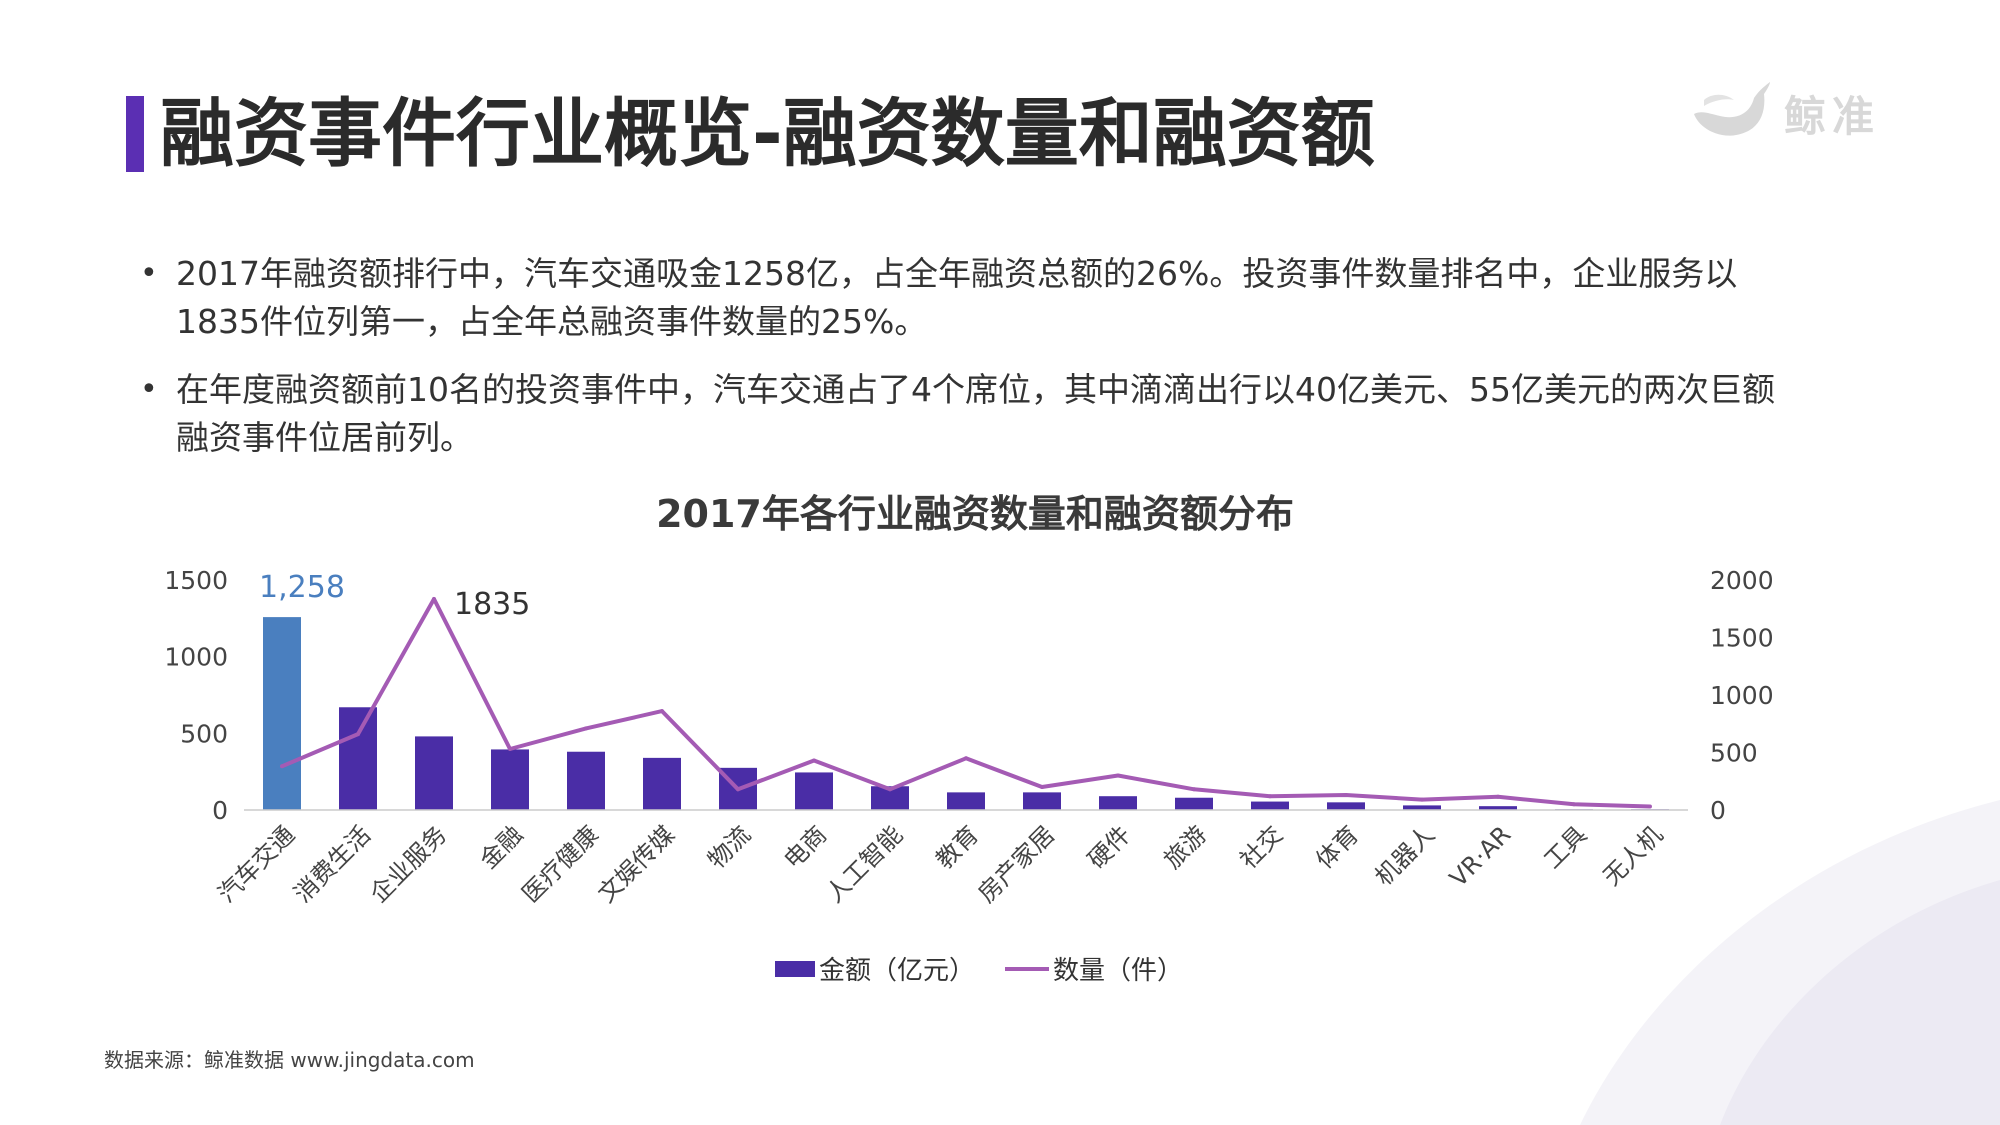  What do you see at coordinates (897, 971) in the screenshot?
I see `legend-amount-label: 金额（亿元）` at bounding box center [897, 971].